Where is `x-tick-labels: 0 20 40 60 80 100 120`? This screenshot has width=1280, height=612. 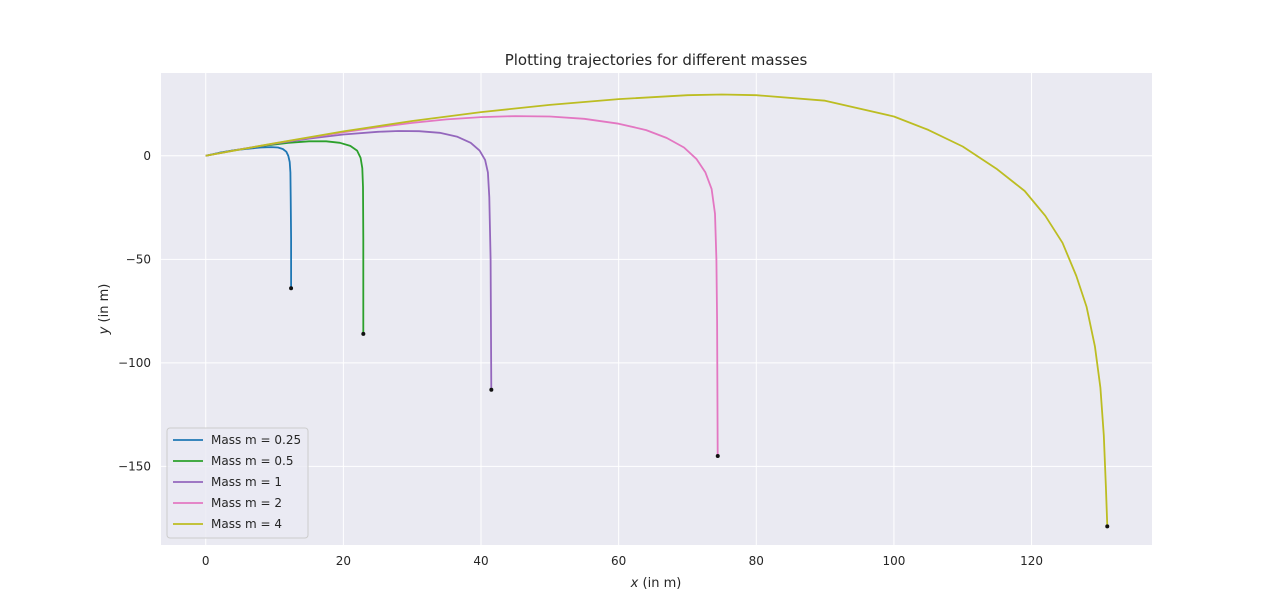 x-tick-labels: 0 20 40 60 80 100 120 is located at coordinates (622, 561).